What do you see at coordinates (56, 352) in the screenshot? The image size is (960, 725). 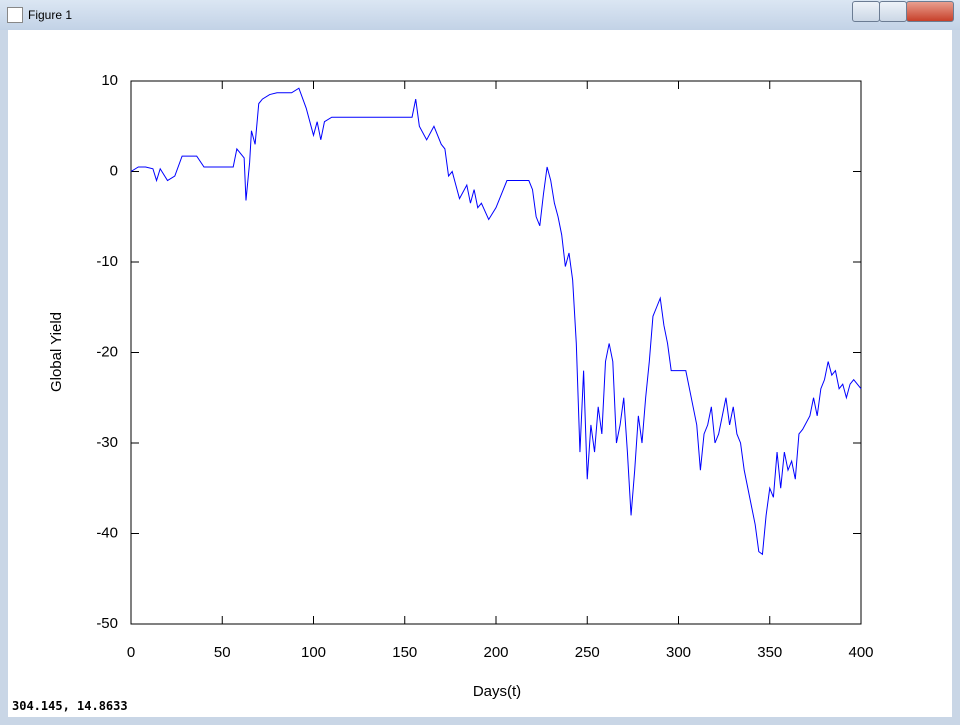 I see `y-axis-label: Global Yield` at bounding box center [56, 352].